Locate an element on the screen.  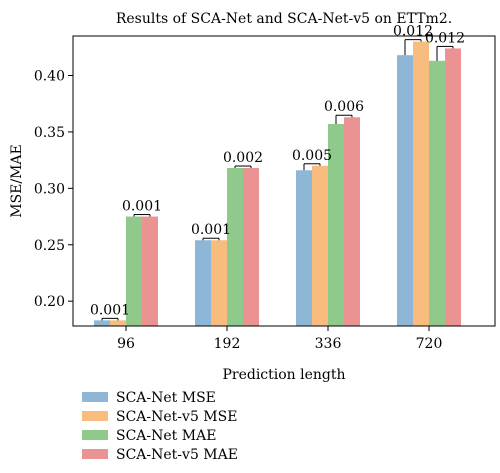
y-tick-label: 0.30 is located at coordinates (49, 189).